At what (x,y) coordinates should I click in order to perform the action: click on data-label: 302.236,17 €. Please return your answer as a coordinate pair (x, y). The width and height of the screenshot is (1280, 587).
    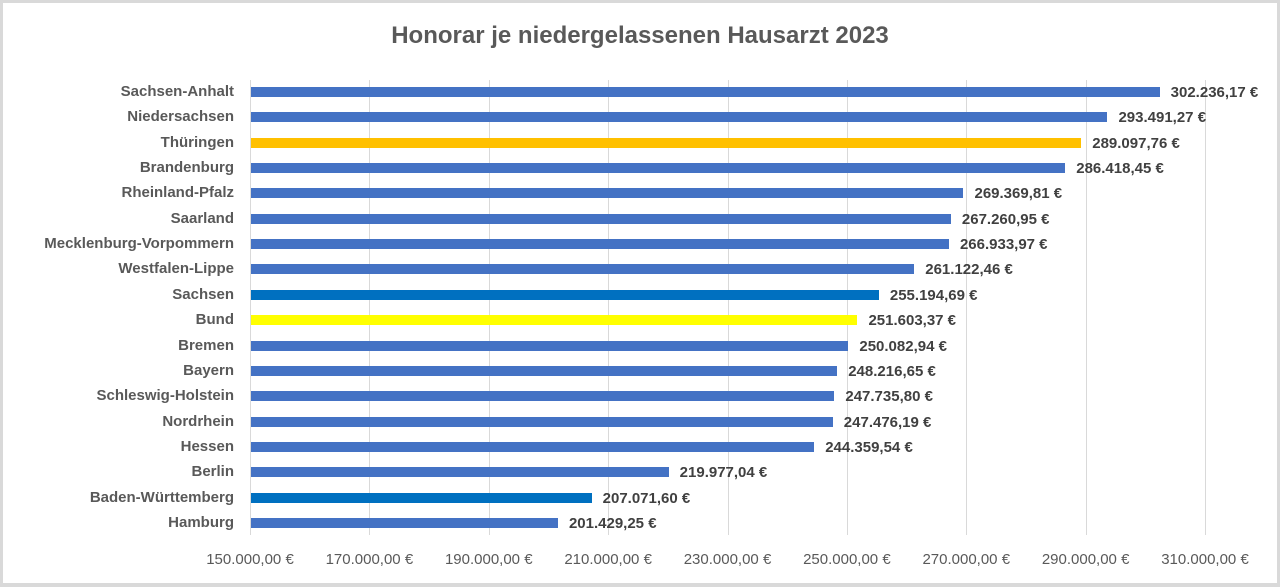
    Looking at the image, I should click on (1214, 92).